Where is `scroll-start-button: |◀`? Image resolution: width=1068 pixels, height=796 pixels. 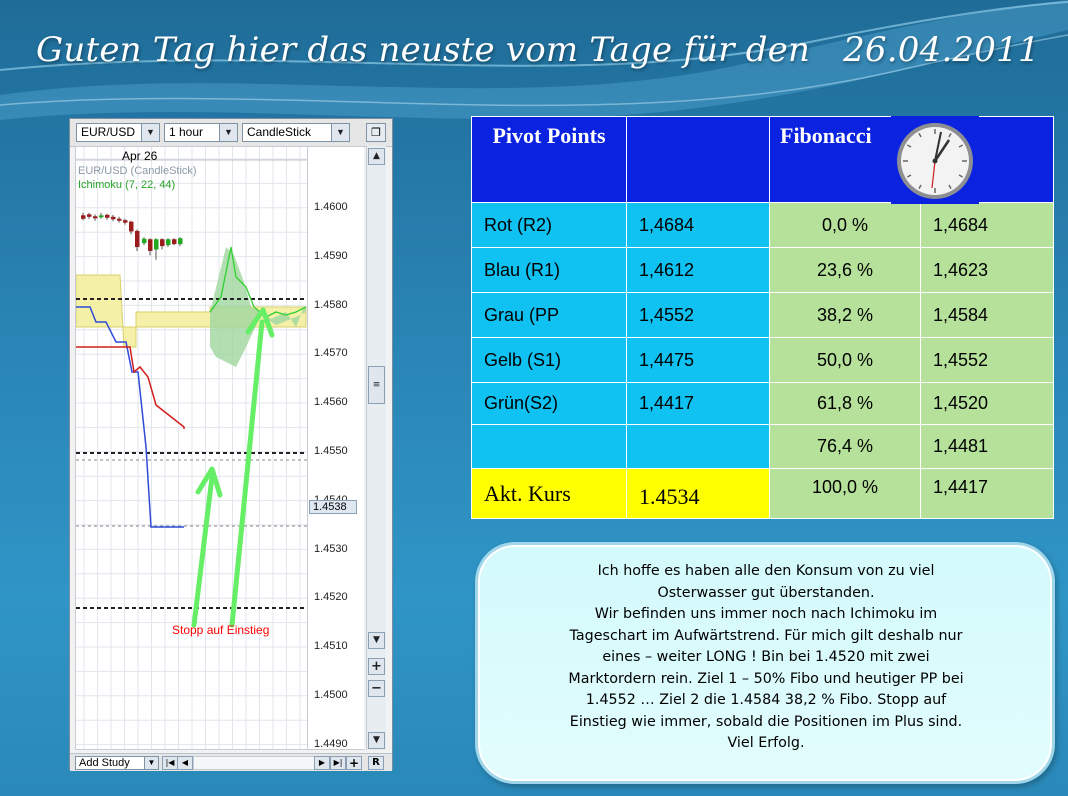 scroll-start-button: |◀ is located at coordinates (170, 763).